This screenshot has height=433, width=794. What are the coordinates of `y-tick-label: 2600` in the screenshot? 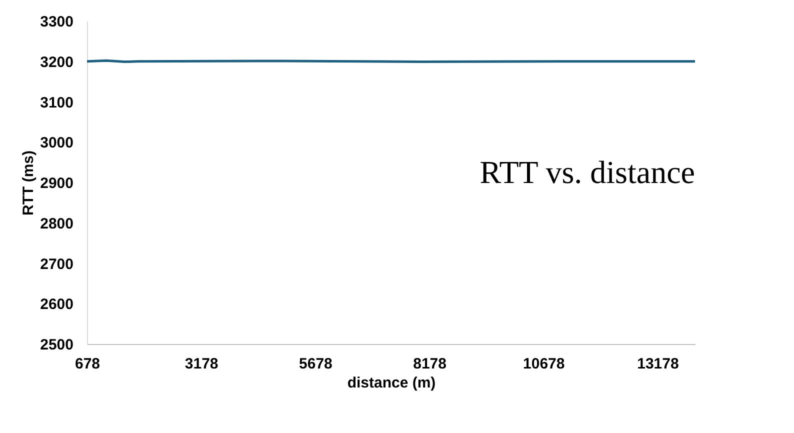 It's located at (57, 305).